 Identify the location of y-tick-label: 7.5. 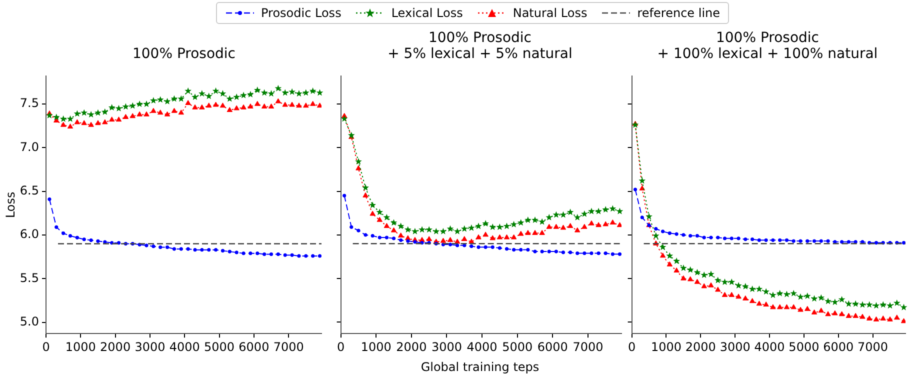
(29, 103).